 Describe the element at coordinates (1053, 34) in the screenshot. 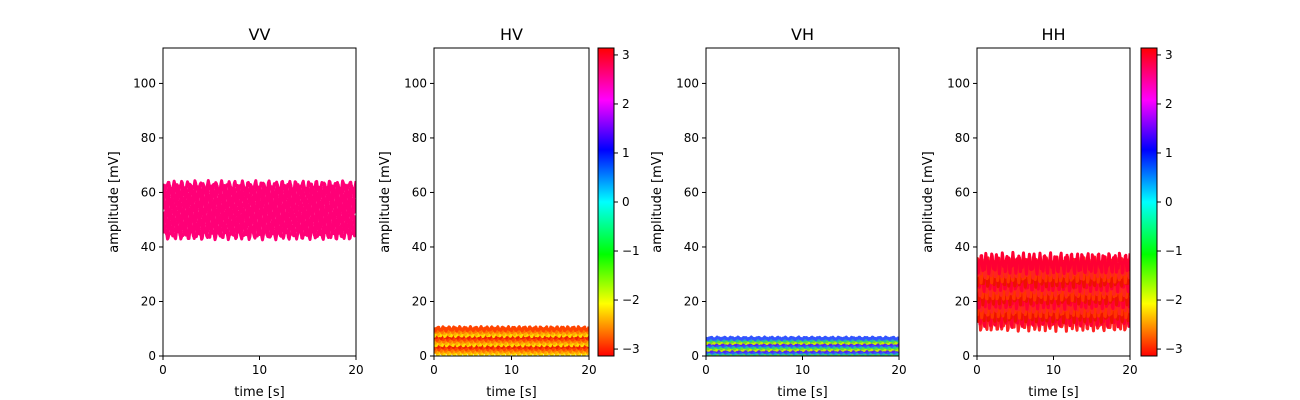

I see `subplot-title: HH` at that location.